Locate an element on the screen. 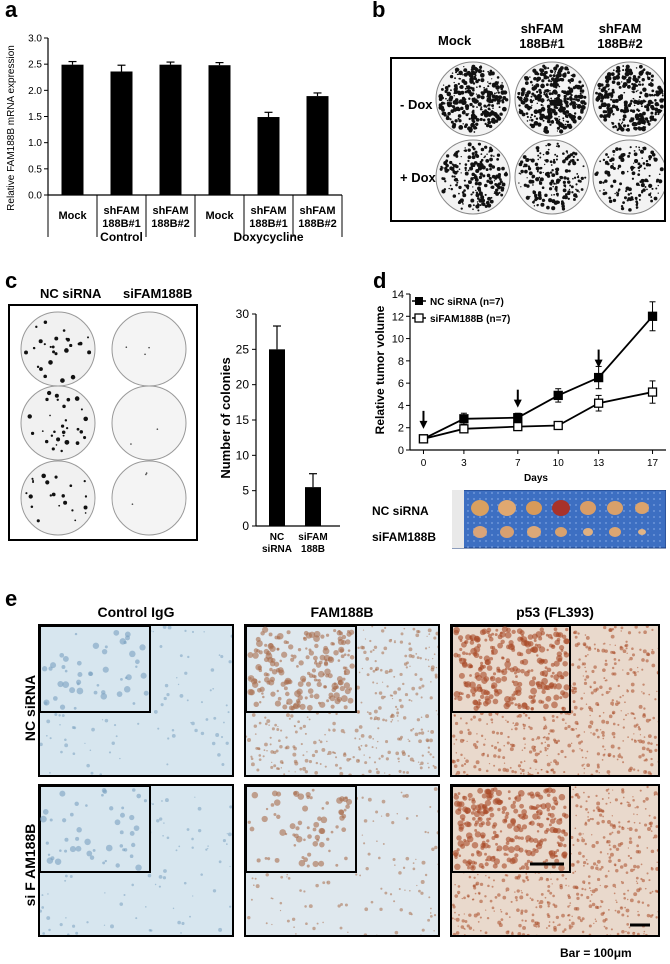 The height and width of the screenshot is (964, 670). a-ytick-label: 3.0 is located at coordinates (35, 39).